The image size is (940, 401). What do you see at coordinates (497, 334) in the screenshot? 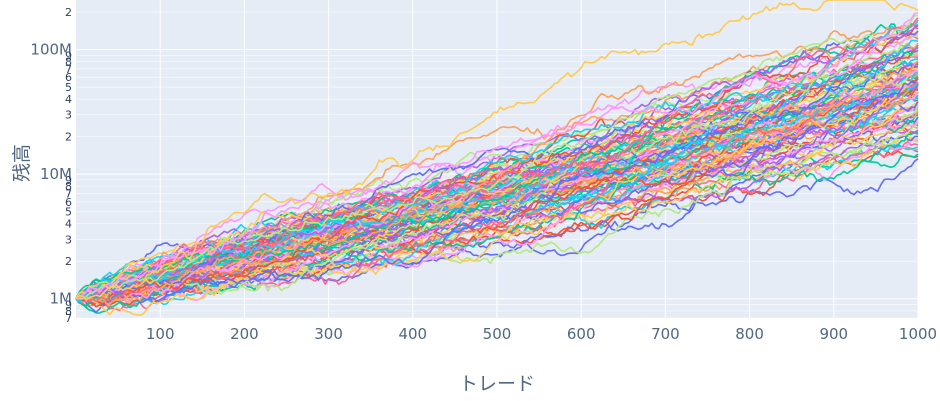
I see `x-tick-label: 500` at bounding box center [497, 334].